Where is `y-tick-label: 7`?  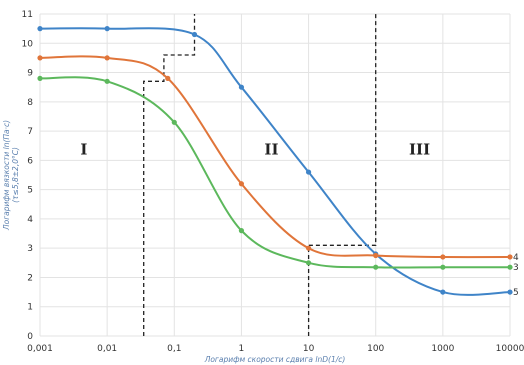
y-tick-label: 7 is located at coordinates (30, 132).